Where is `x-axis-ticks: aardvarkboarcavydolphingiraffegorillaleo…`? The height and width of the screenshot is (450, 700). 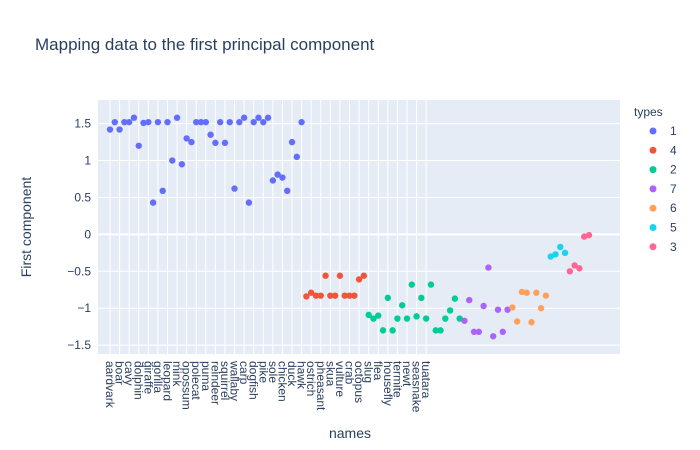
x-axis-ticks: aardvarkboarcavydolphingiraffegorillaleo… is located at coordinates (268, 386).